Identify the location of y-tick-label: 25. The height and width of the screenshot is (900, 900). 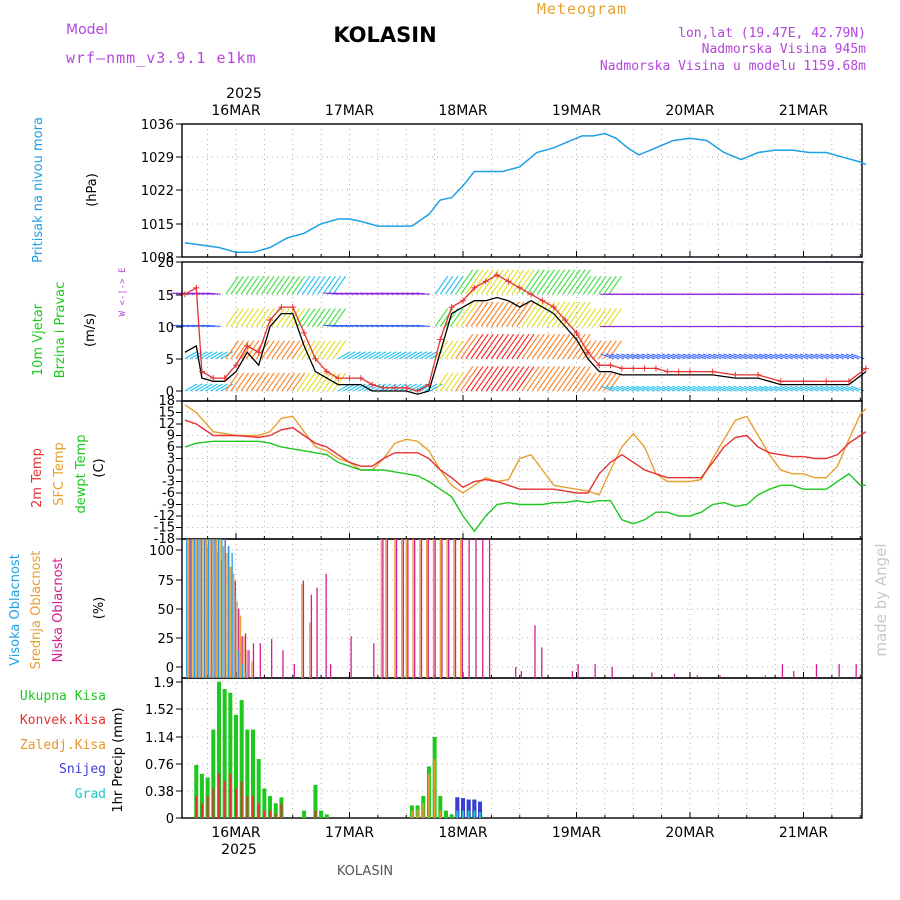
(165, 639).